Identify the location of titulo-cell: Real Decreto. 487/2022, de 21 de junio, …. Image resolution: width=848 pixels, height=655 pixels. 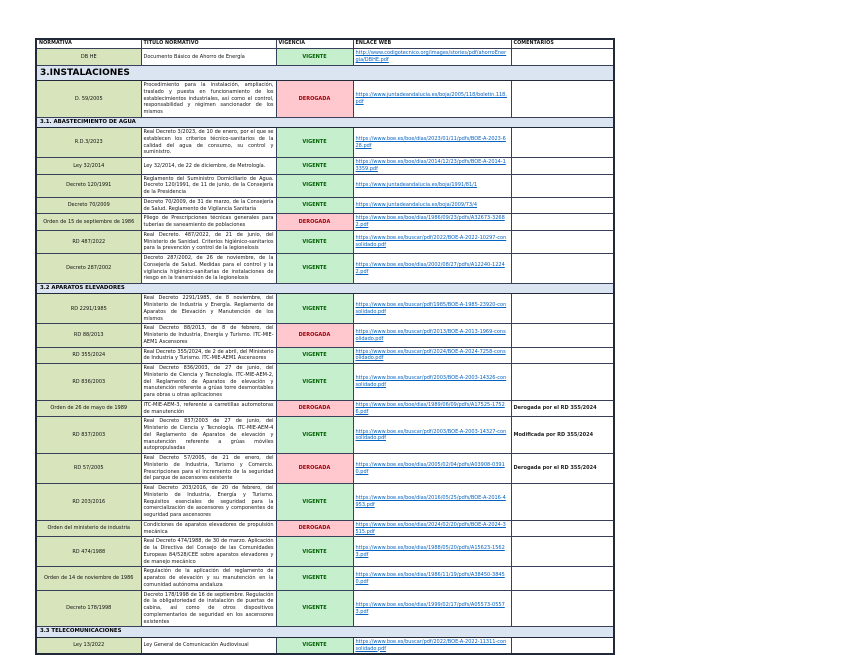
(208, 242).